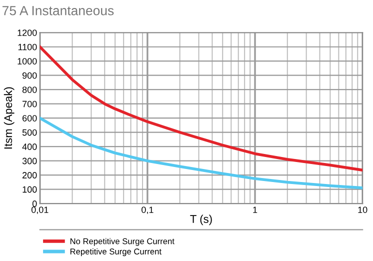  What do you see at coordinates (9, 118) in the screenshot?
I see `y-axis-title: Itsm (Apeak)` at bounding box center [9, 118].